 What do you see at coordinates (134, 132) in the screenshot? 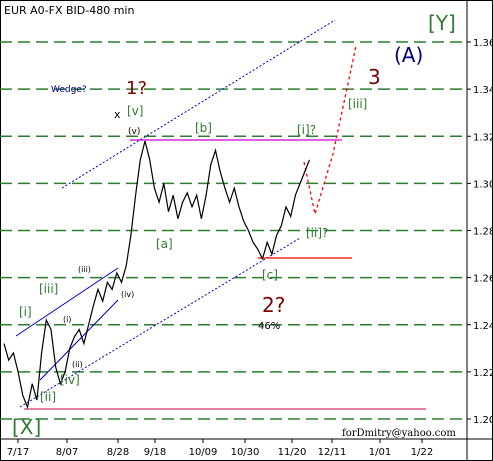
I see `wave-label: (v)` at bounding box center [134, 132].